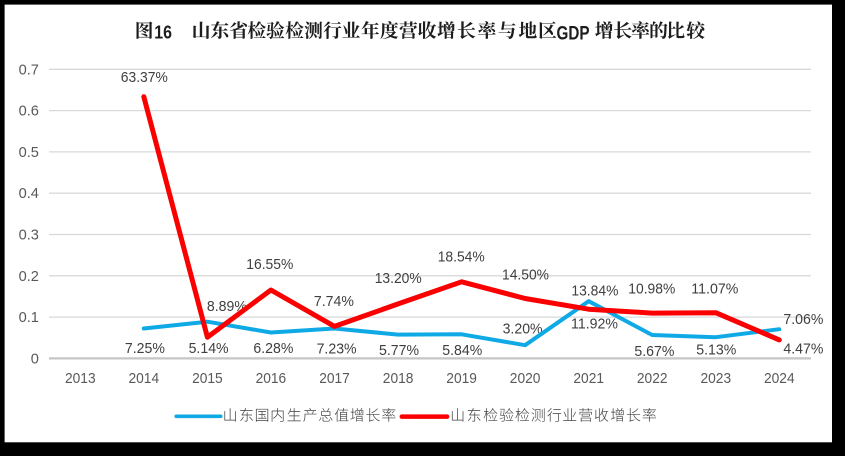  I want to click on svg-text: GDP, so click(573, 33).